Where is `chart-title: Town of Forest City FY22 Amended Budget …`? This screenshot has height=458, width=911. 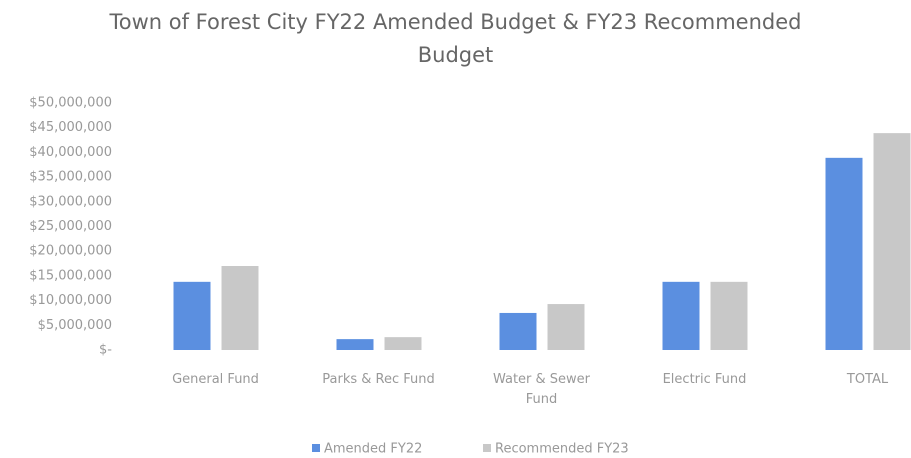 chart-title: Town of Forest City FY22 Amended Budget … is located at coordinates (455, 38).